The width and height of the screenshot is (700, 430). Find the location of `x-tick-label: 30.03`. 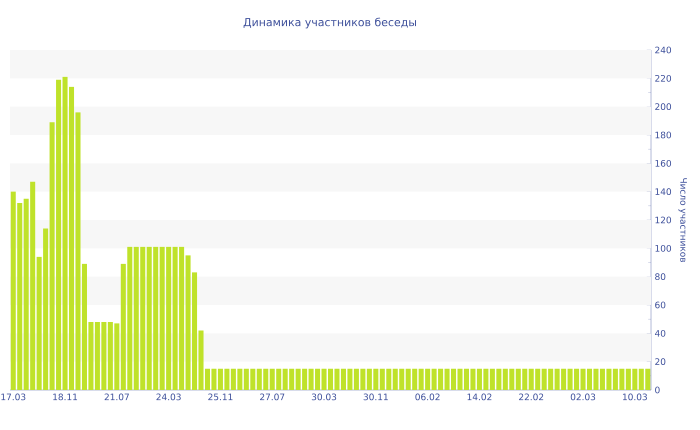

x-tick-label: 30.03 is located at coordinates (324, 397).